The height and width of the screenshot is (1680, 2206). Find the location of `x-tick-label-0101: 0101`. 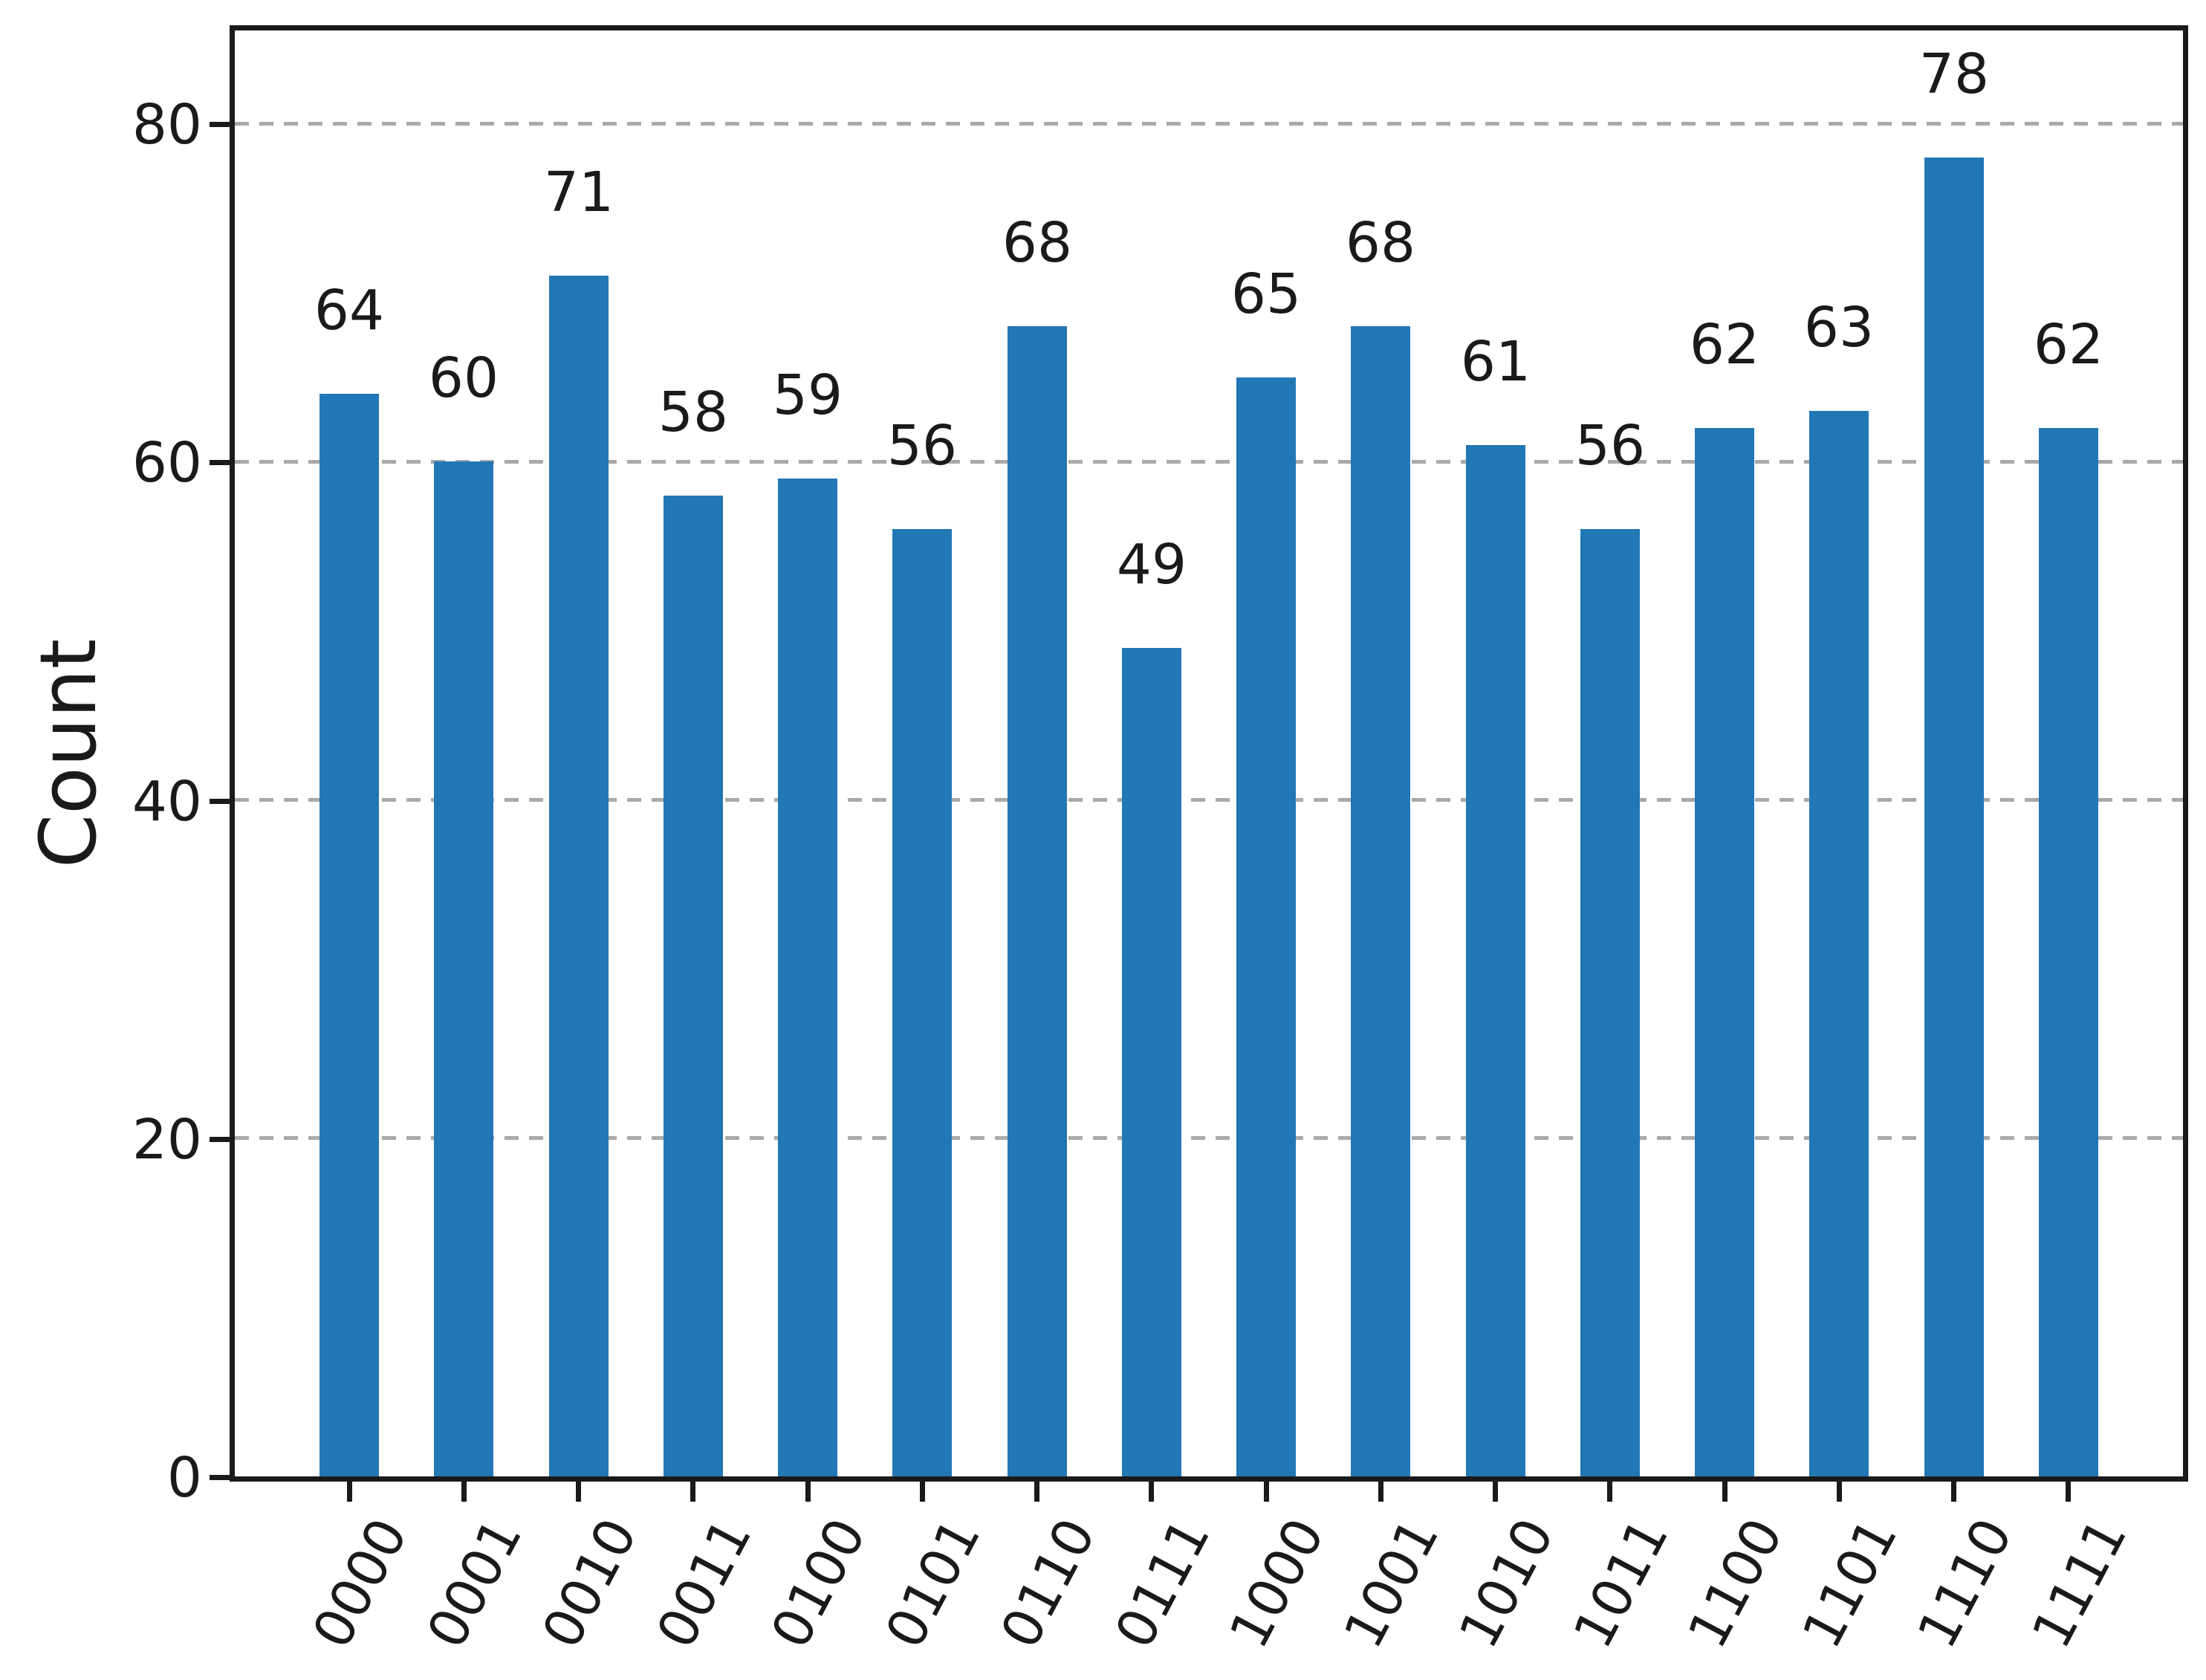

x-tick-label-0101: 0101 is located at coordinates (932, 1583).